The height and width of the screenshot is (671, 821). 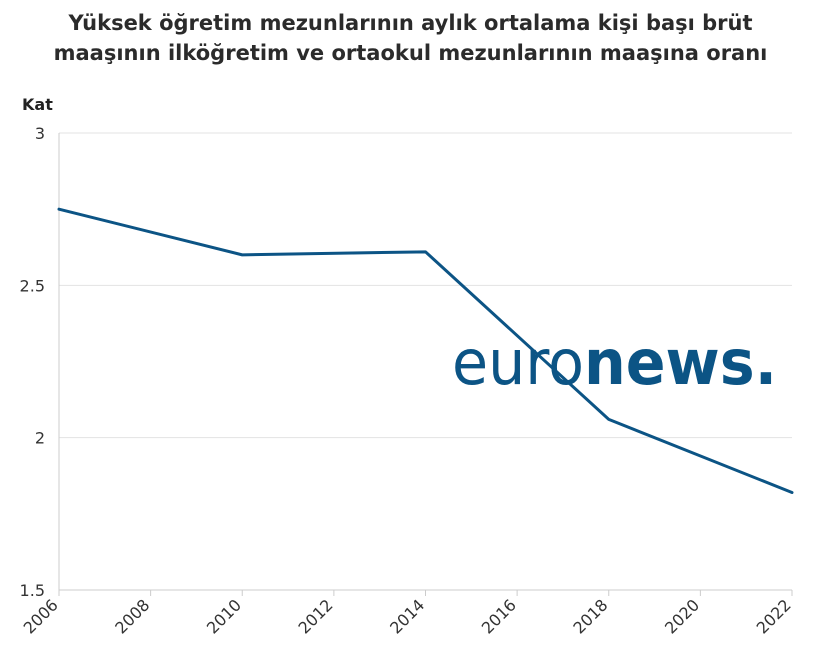 What do you see at coordinates (774, 616) in the screenshot?
I see `x-tick-label-8: 2022` at bounding box center [774, 616].